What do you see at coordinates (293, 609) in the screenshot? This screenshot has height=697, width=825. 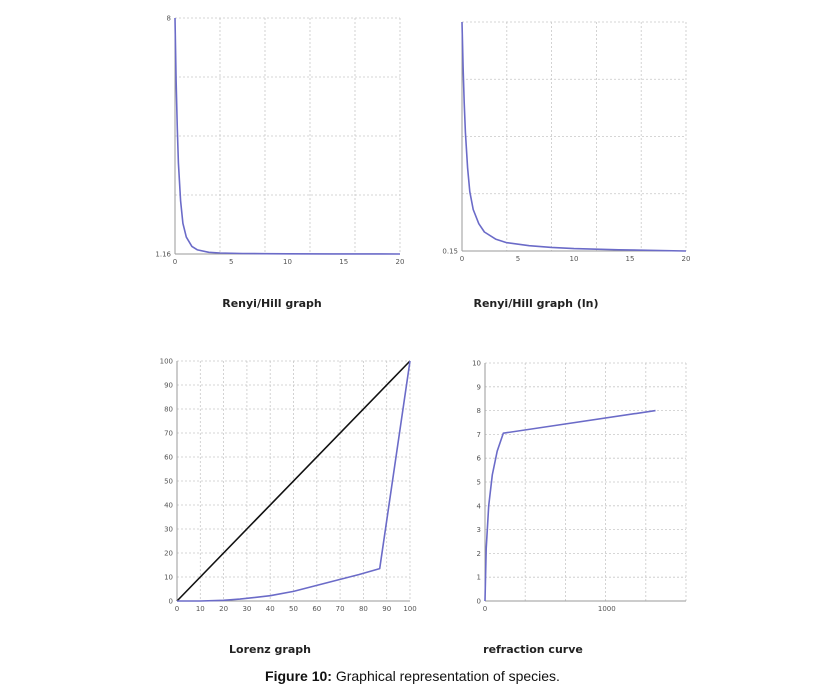 I see `x-tick-label: 50` at bounding box center [293, 609].